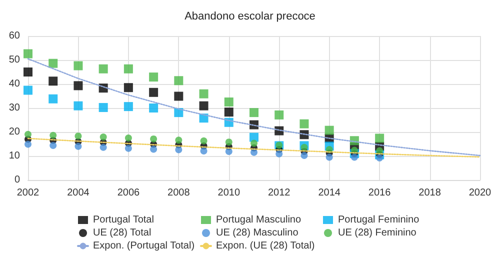 The height and width of the screenshot is (261, 500). Describe the element at coordinates (78, 193) in the screenshot. I see `x-tick-label: 2004` at that location.